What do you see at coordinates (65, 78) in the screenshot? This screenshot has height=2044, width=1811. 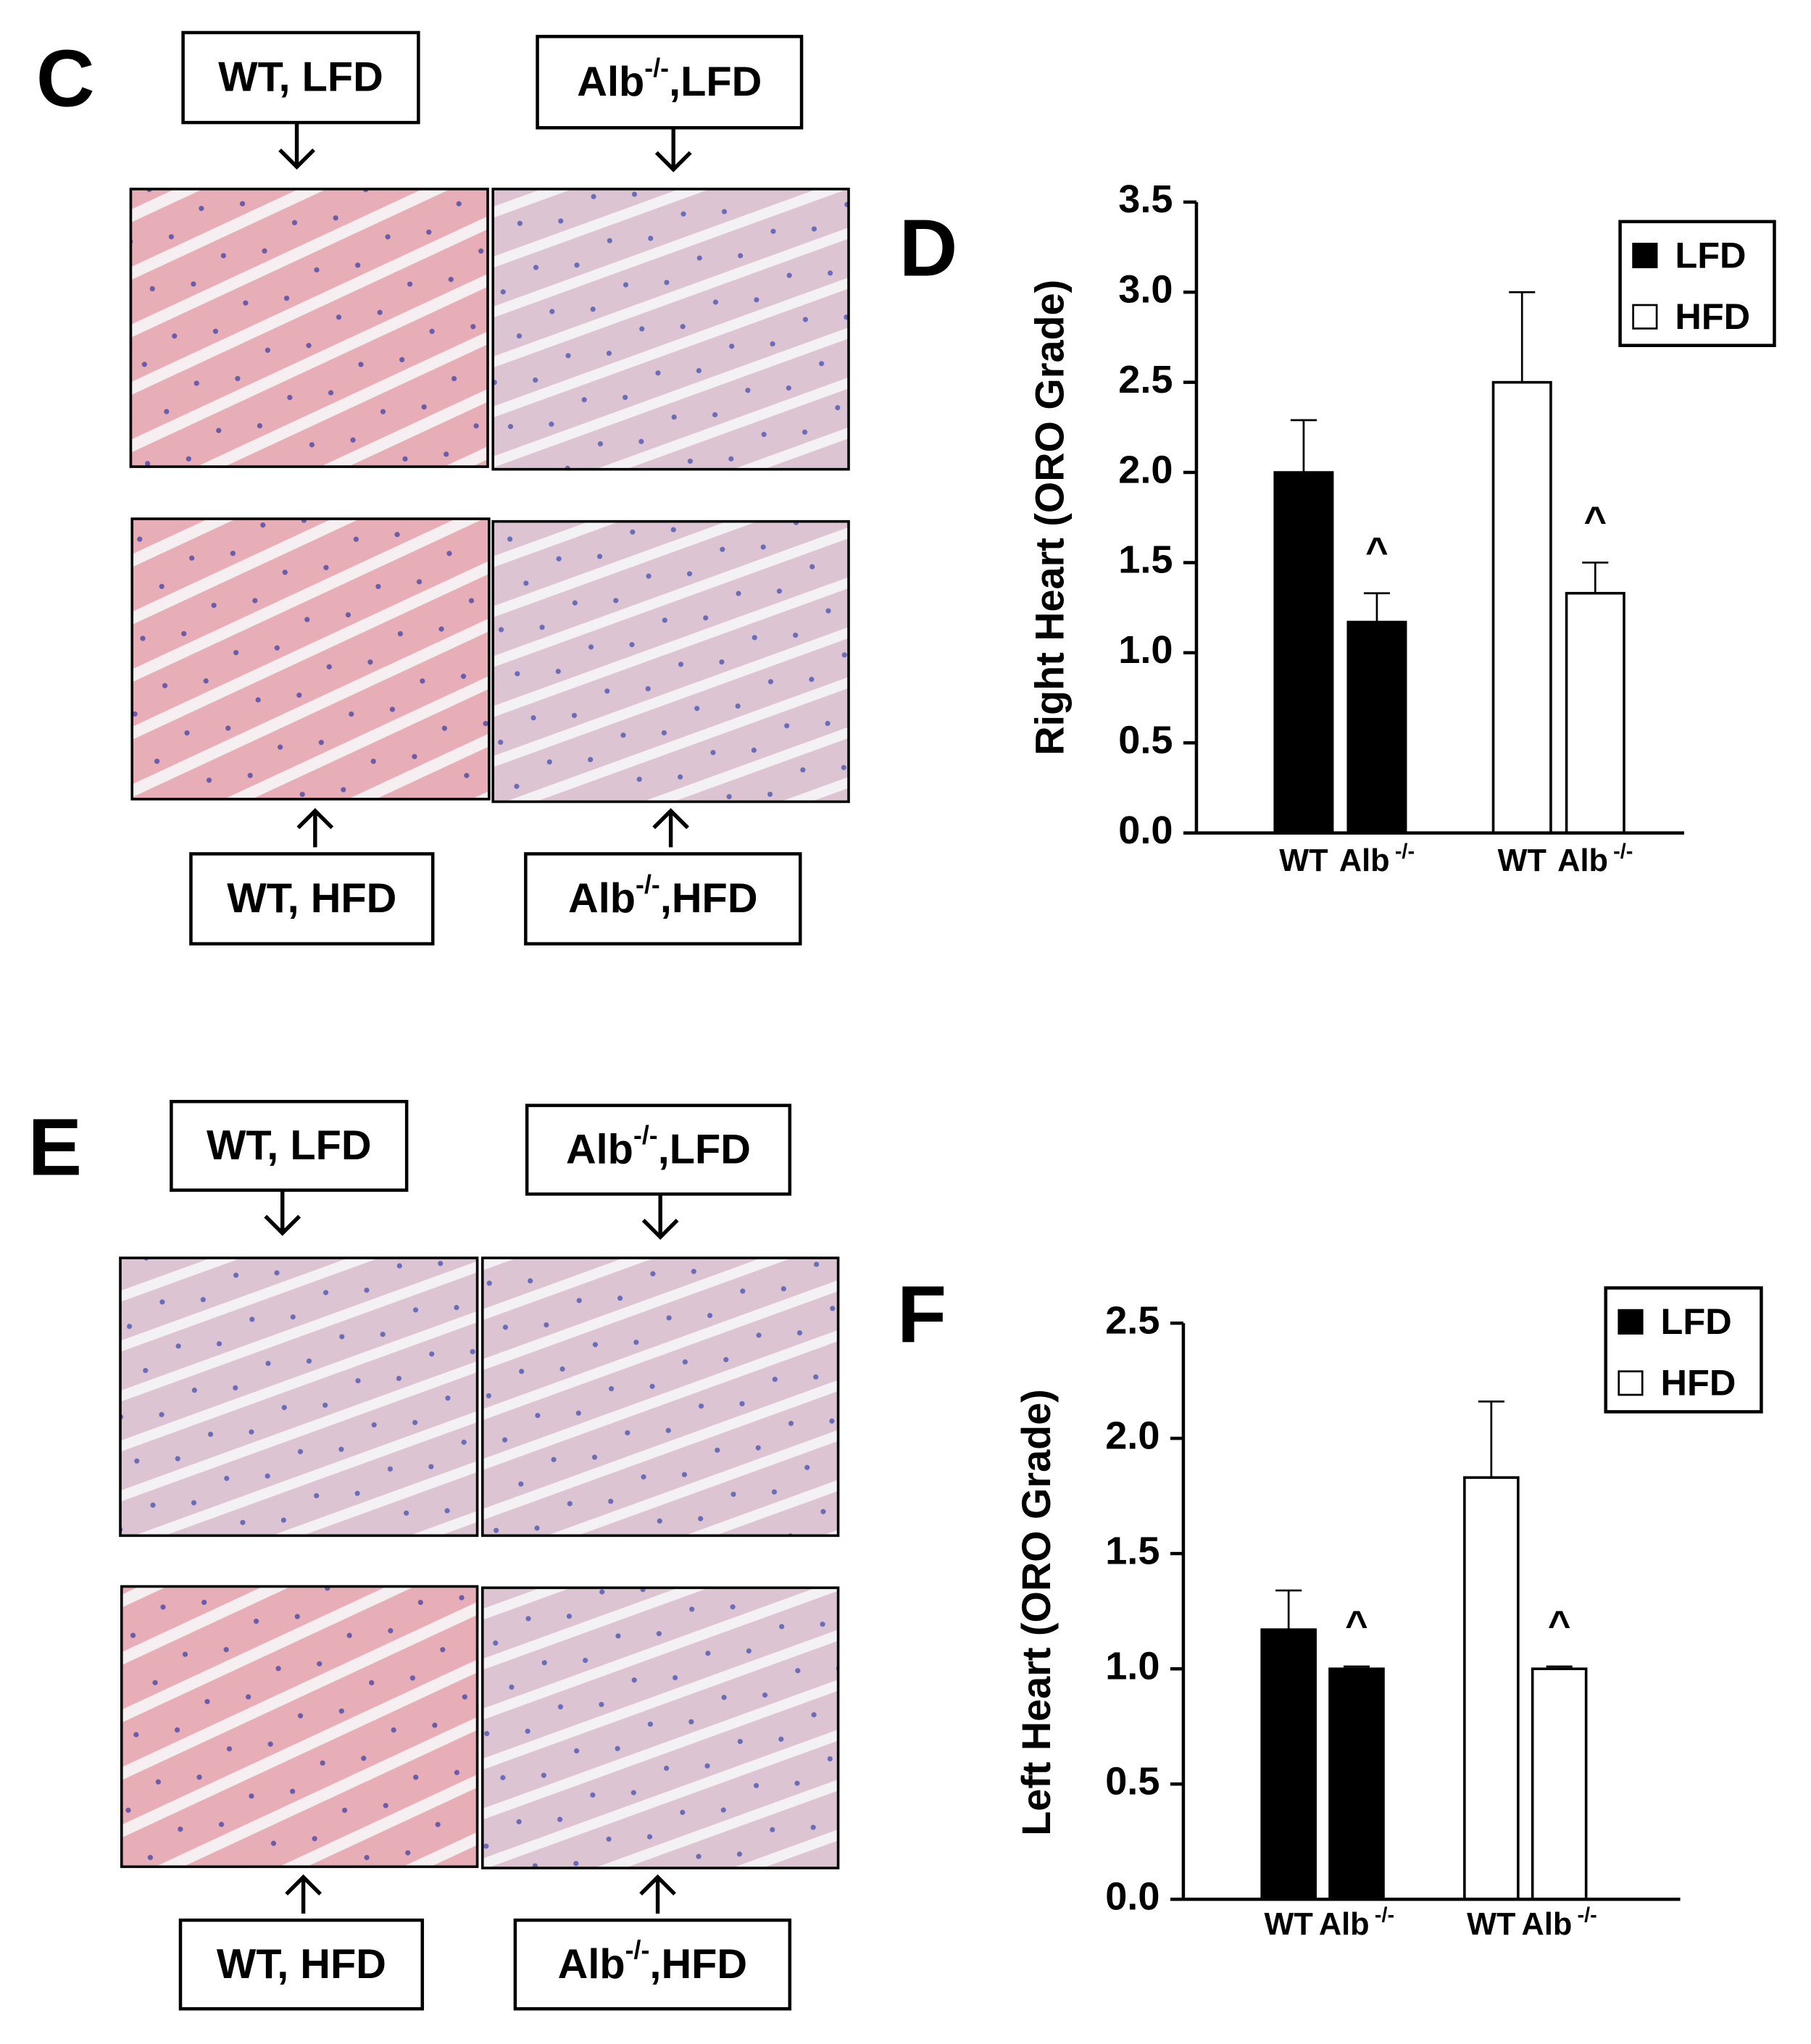 I see `panel-label: C` at bounding box center [65, 78].